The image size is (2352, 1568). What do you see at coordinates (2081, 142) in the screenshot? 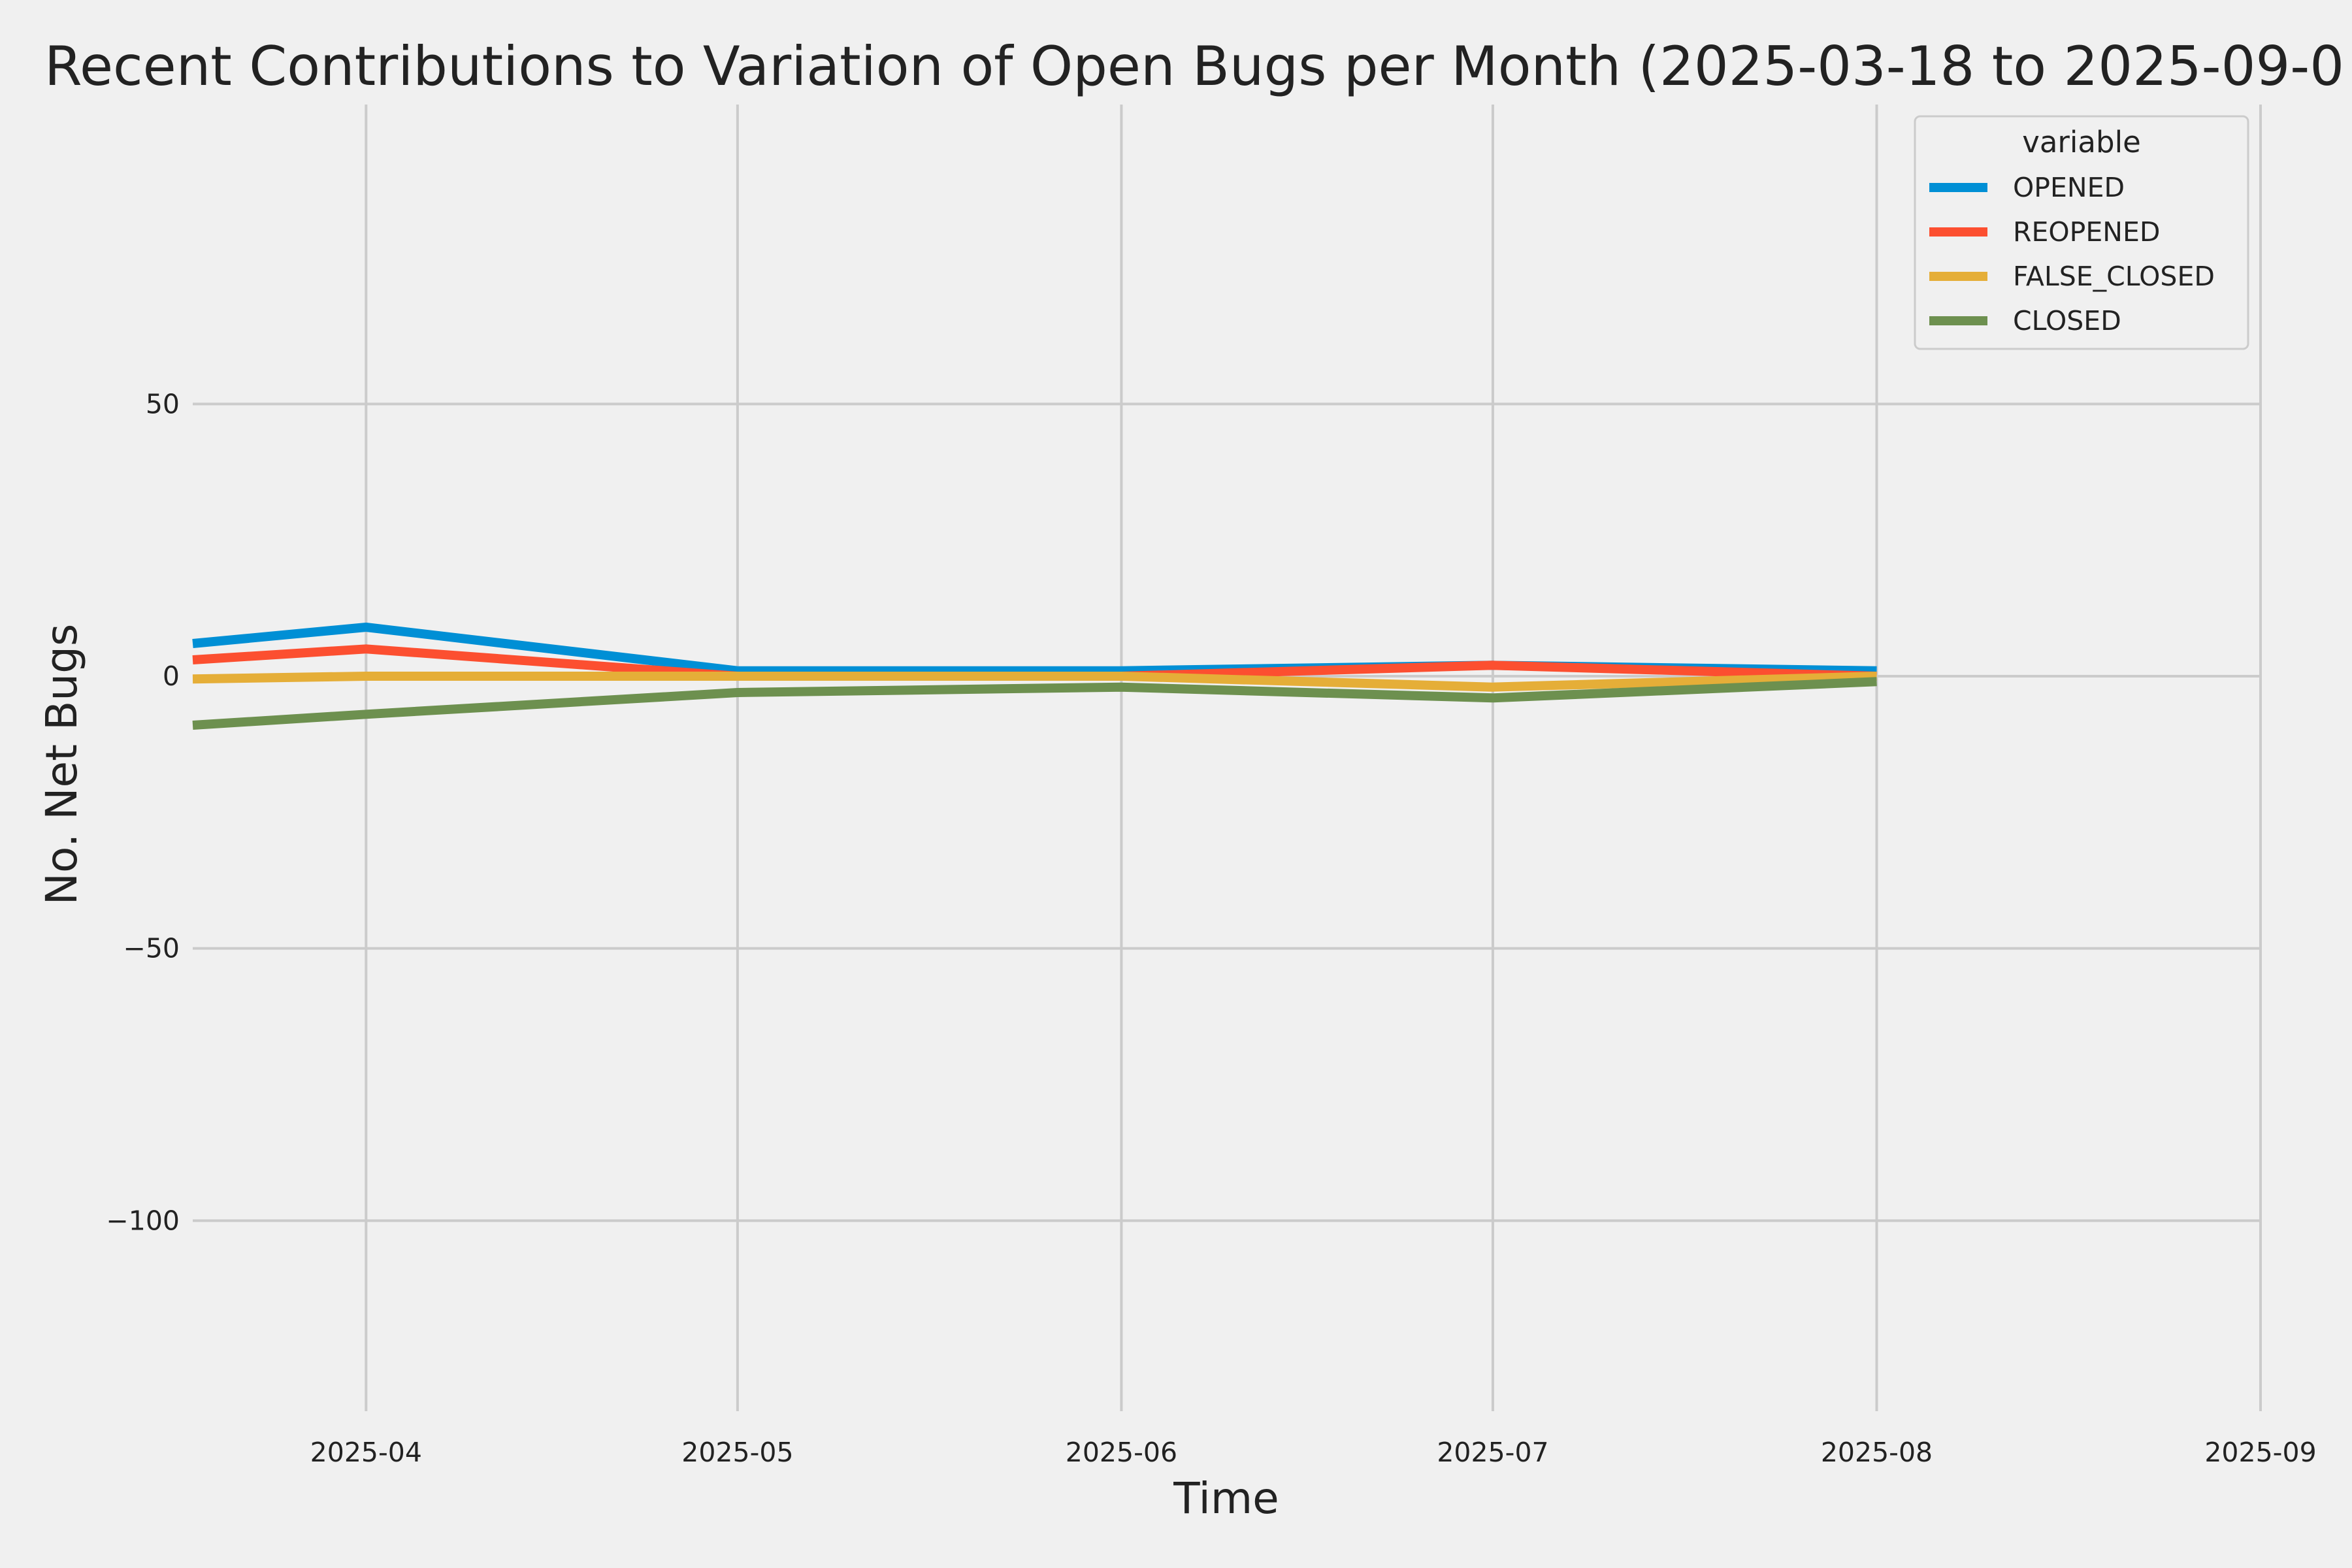
I see `legend-title: variable` at bounding box center [2081, 142].